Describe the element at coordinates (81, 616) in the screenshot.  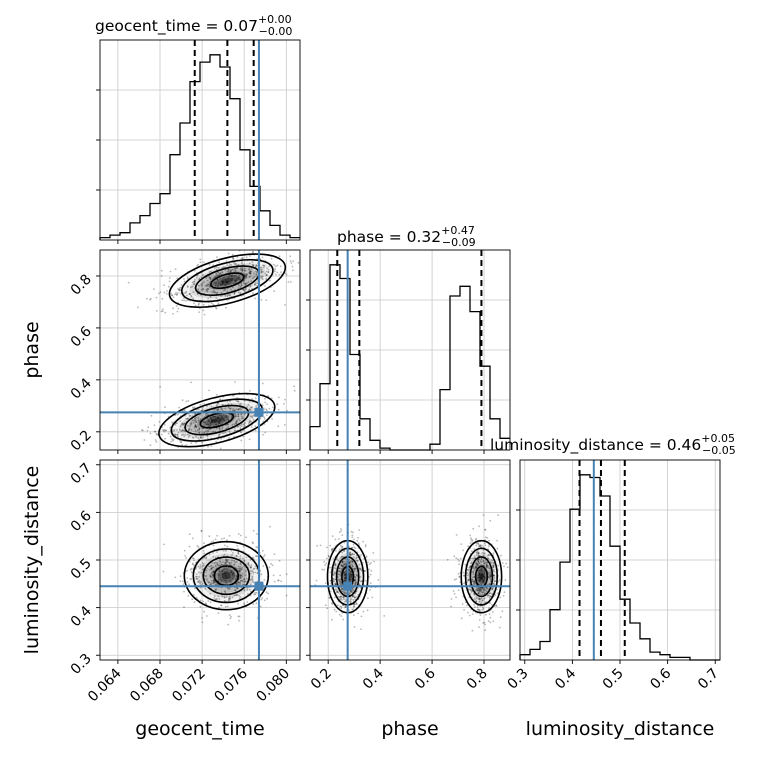
I see `y-tick-label: 0.4` at that location.